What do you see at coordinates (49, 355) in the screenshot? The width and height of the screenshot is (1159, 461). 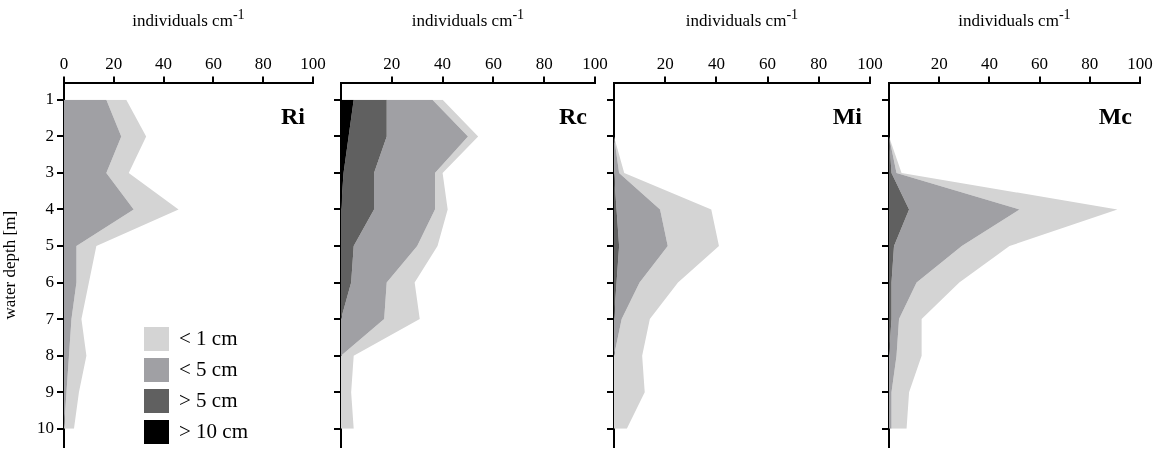 I see `y-tick-label: 8` at bounding box center [49, 355].